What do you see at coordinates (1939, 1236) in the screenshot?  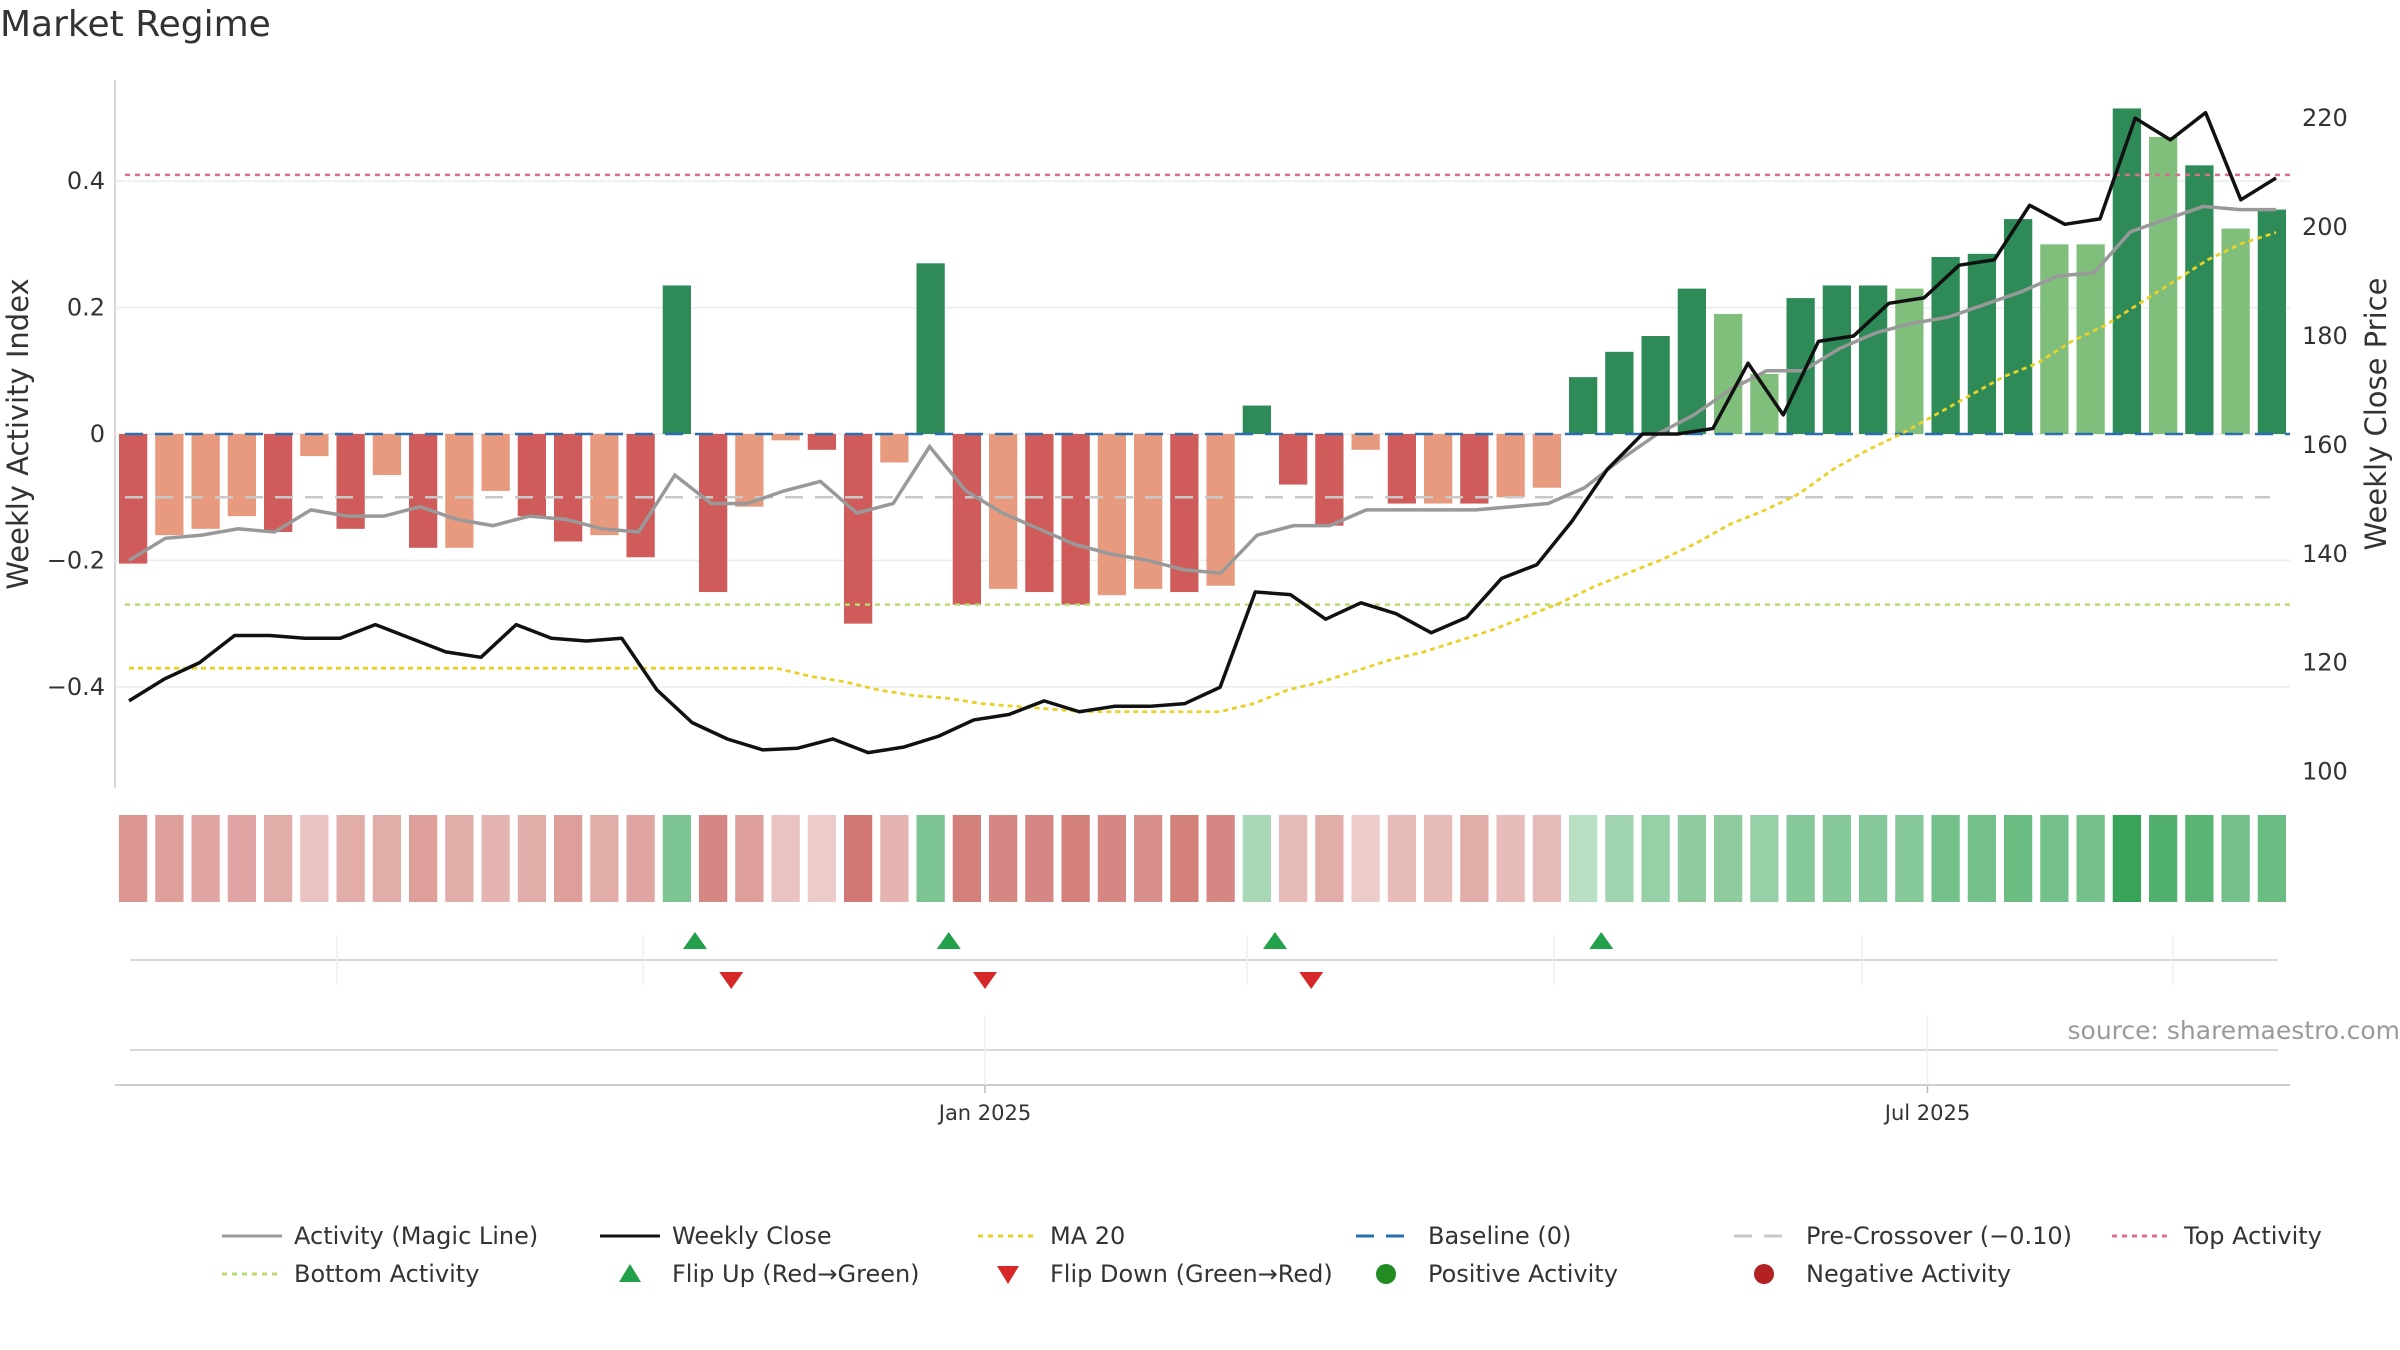 I see `legend-precross-label: Pre-Crossover (−0.10)` at bounding box center [1939, 1236].